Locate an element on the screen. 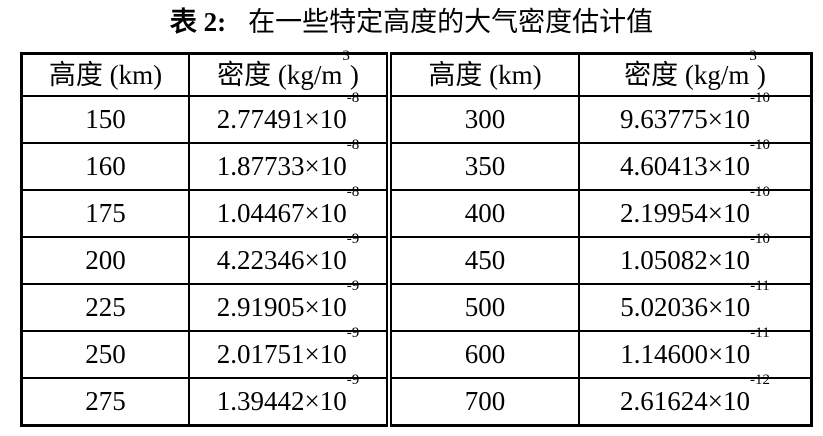  density-cell: 2.77491×10⁻⁸ is located at coordinates (290, 117).